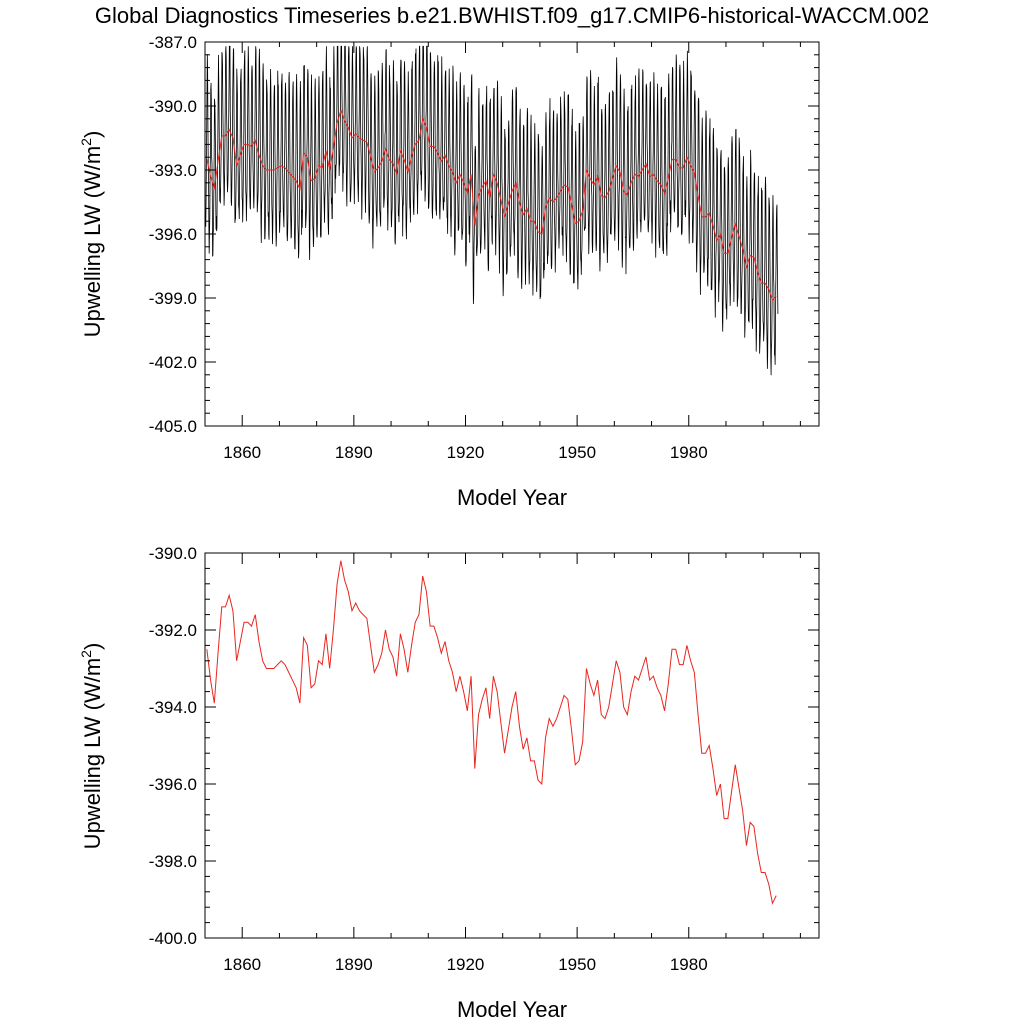  What do you see at coordinates (173, 746) in the screenshot?
I see `y-tick-labels: -390.0 -392.0 -394.0 -396.0 -398.0 -400.0` at bounding box center [173, 746].